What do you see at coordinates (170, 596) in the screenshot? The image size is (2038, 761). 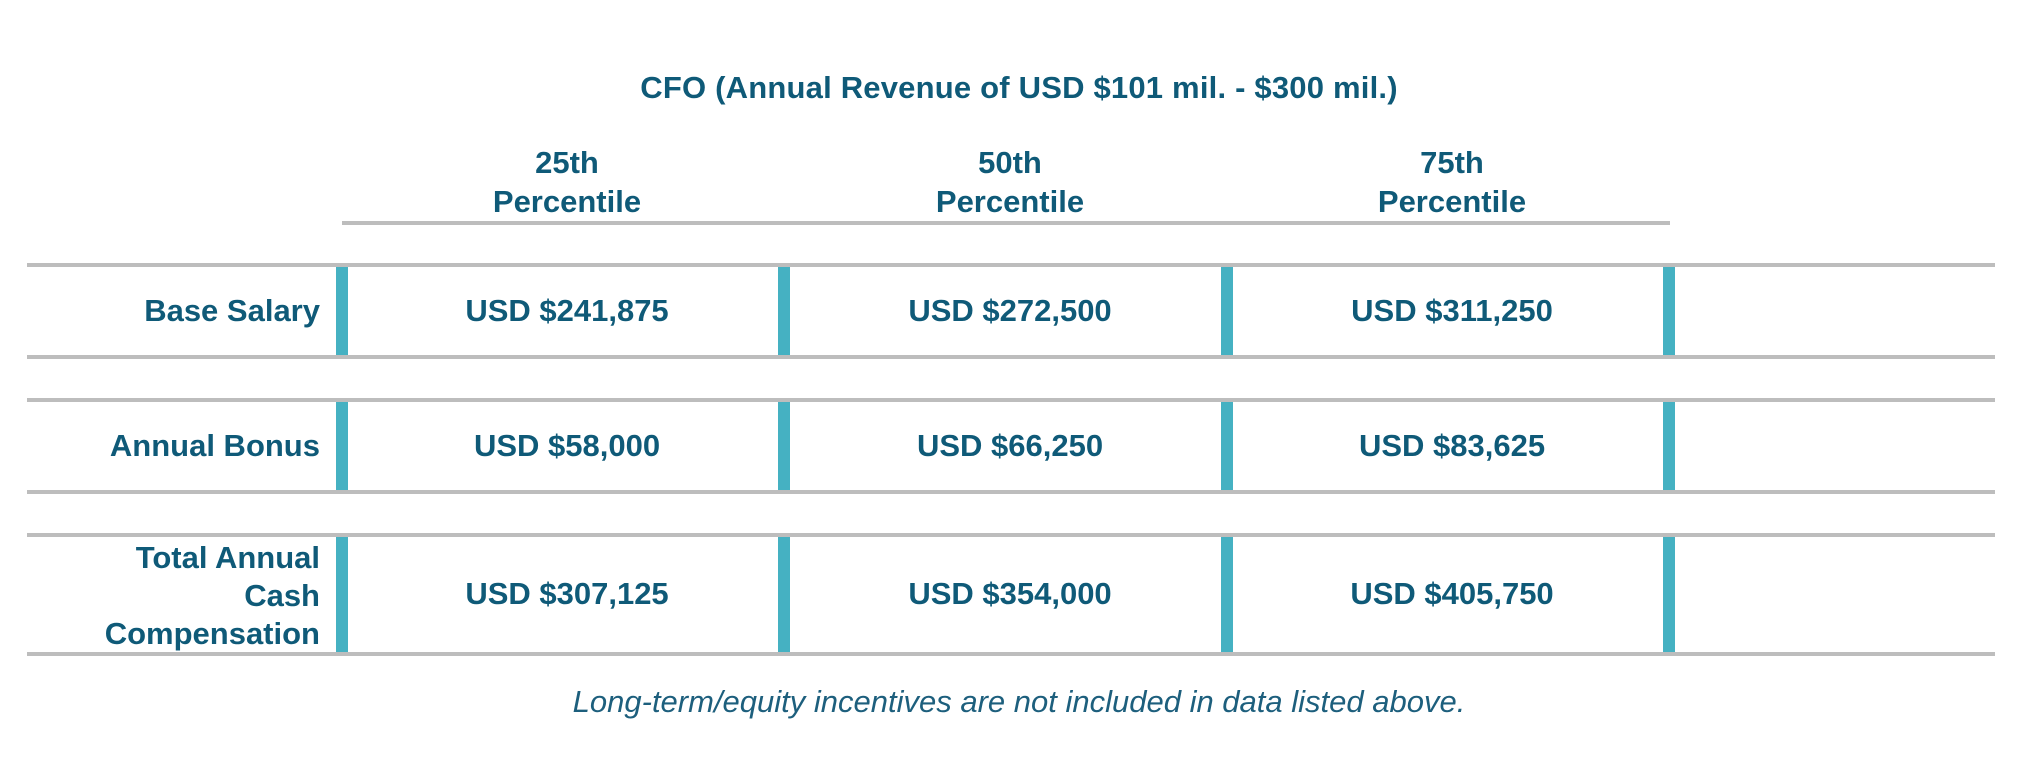 I see `row-label-total-annual-cash-compensation: Total Annual Cash Compensation` at bounding box center [170, 596].